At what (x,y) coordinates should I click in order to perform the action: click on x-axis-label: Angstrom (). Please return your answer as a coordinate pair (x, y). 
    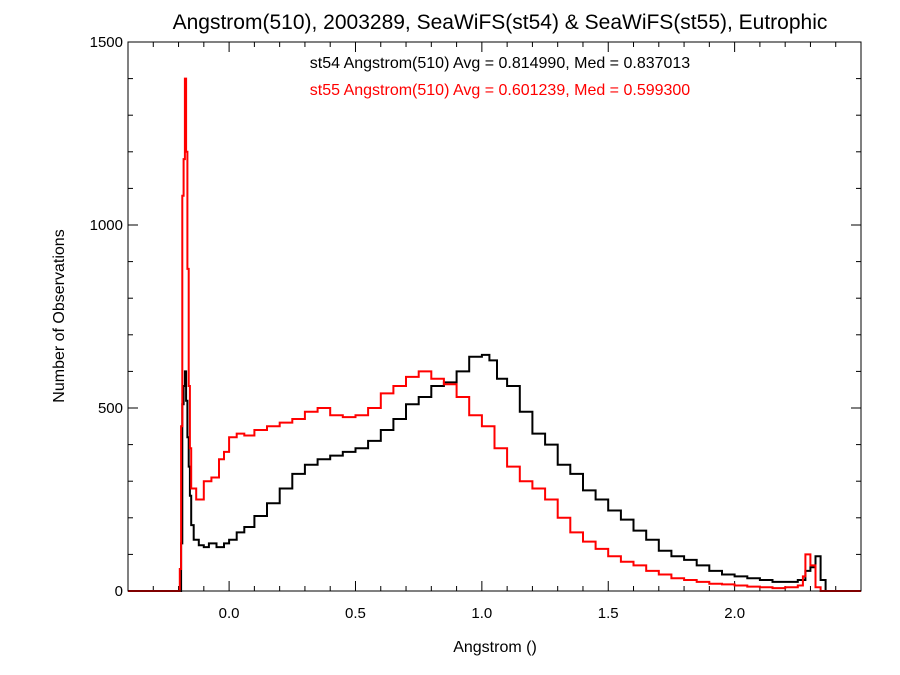
    Looking at the image, I should click on (495, 647).